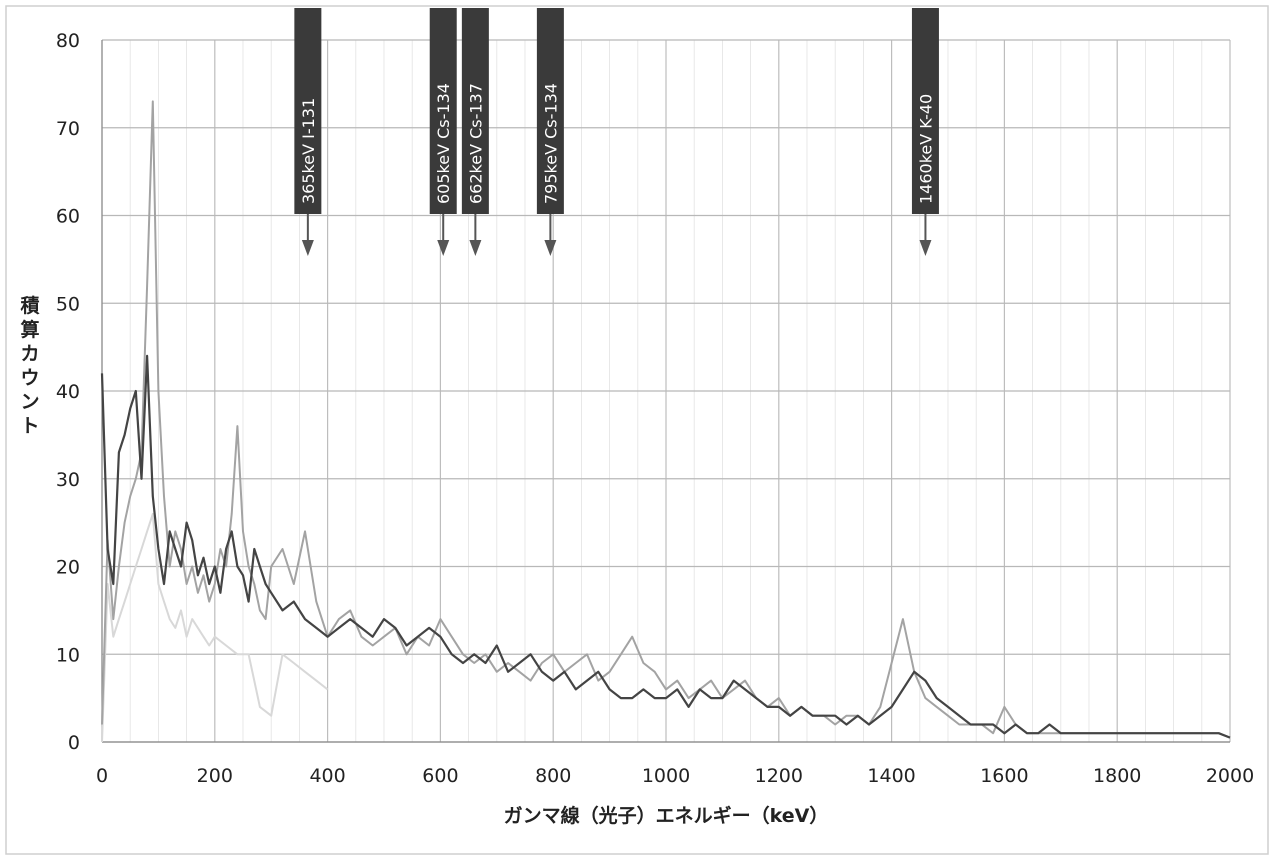 The width and height of the screenshot is (1274, 860). Describe the element at coordinates (74, 743) in the screenshot. I see `y-tick-label: 0` at that location.